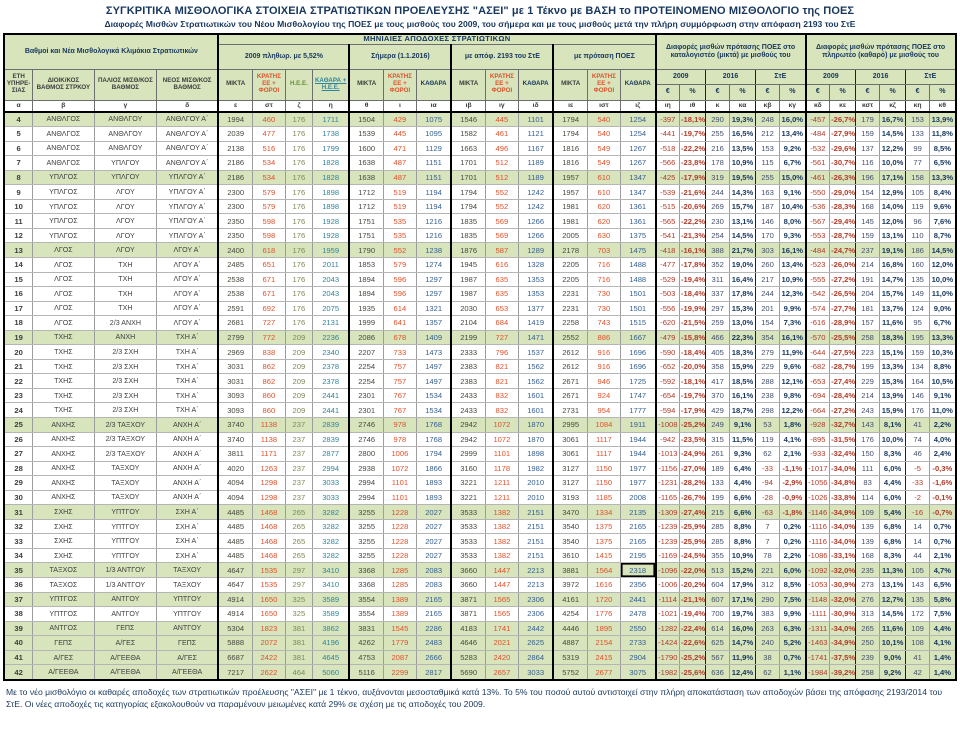 This screenshot has height=734, width=960. What do you see at coordinates (668, 483) in the screenshot?
I see `cell: -1231` at bounding box center [668, 483].